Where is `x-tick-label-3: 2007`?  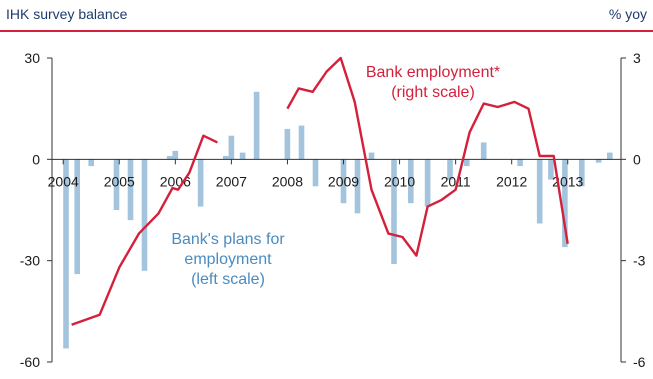 x-tick-label-3: 2007 is located at coordinates (231, 181).